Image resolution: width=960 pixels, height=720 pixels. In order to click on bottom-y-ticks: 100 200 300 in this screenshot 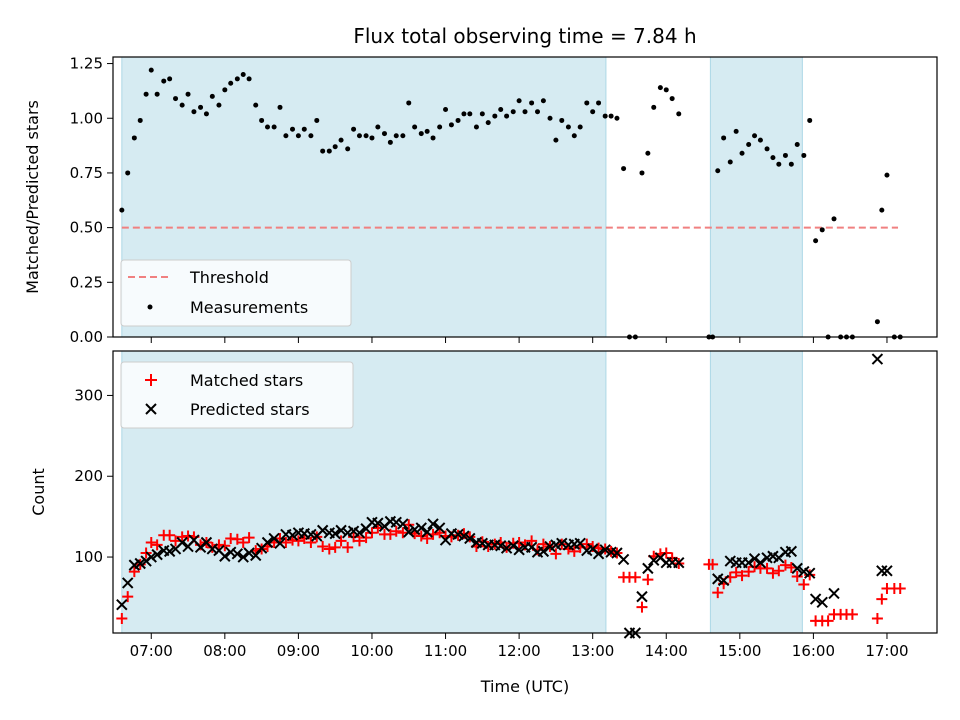, I will do `click(93, 476)`.